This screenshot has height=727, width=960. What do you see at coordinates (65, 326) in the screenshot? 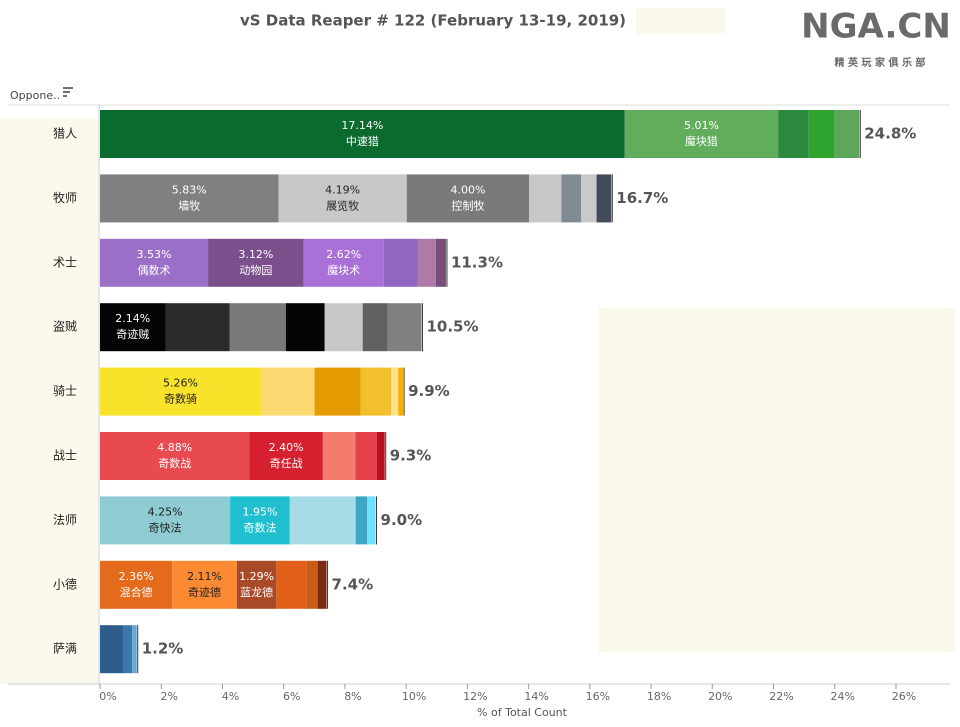
I see `y-tick-label: 盗贼` at bounding box center [65, 326].